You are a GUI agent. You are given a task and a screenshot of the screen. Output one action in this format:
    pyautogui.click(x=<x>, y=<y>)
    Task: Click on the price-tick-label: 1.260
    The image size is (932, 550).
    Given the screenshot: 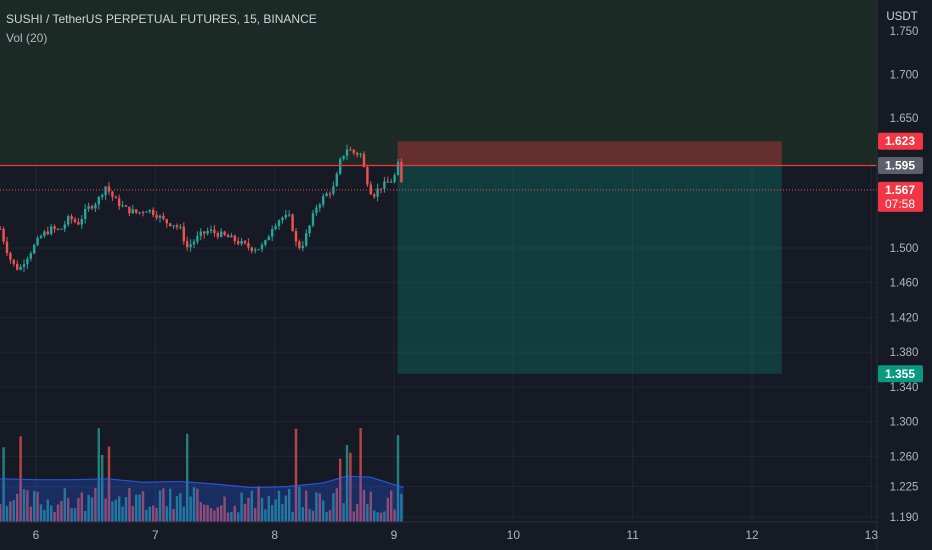 What is the action you would take?
    pyautogui.click(x=904, y=457)
    